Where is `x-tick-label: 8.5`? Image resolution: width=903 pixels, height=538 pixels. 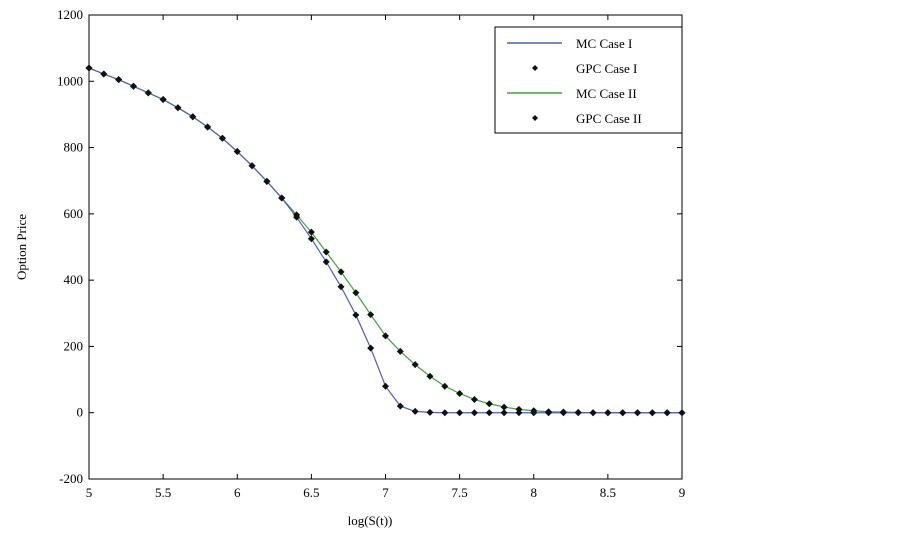 x-tick-label: 8.5 is located at coordinates (608, 492).